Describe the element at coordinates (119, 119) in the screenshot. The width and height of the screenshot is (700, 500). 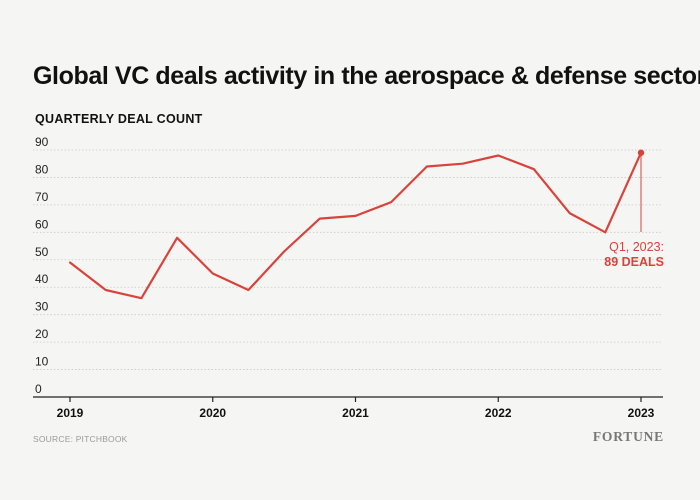
I see `chart-subtitle: QUARTERLY DEAL COUNT` at that location.